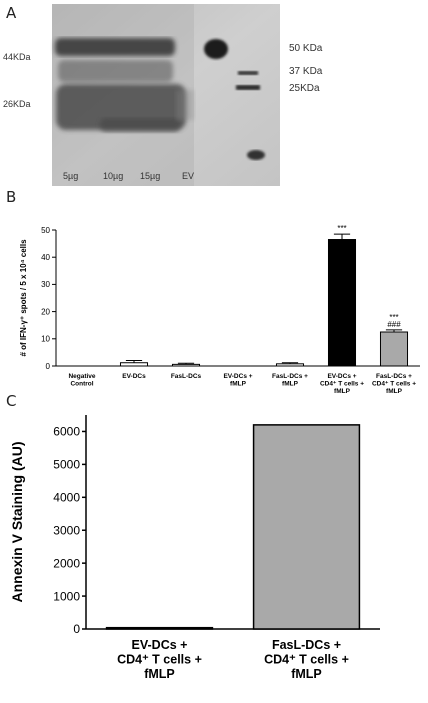 Image resolution: width=428 pixels, height=703 pixels. What do you see at coordinates (45, 230) in the screenshot?
I see `y-tick-label: 50` at bounding box center [45, 230].